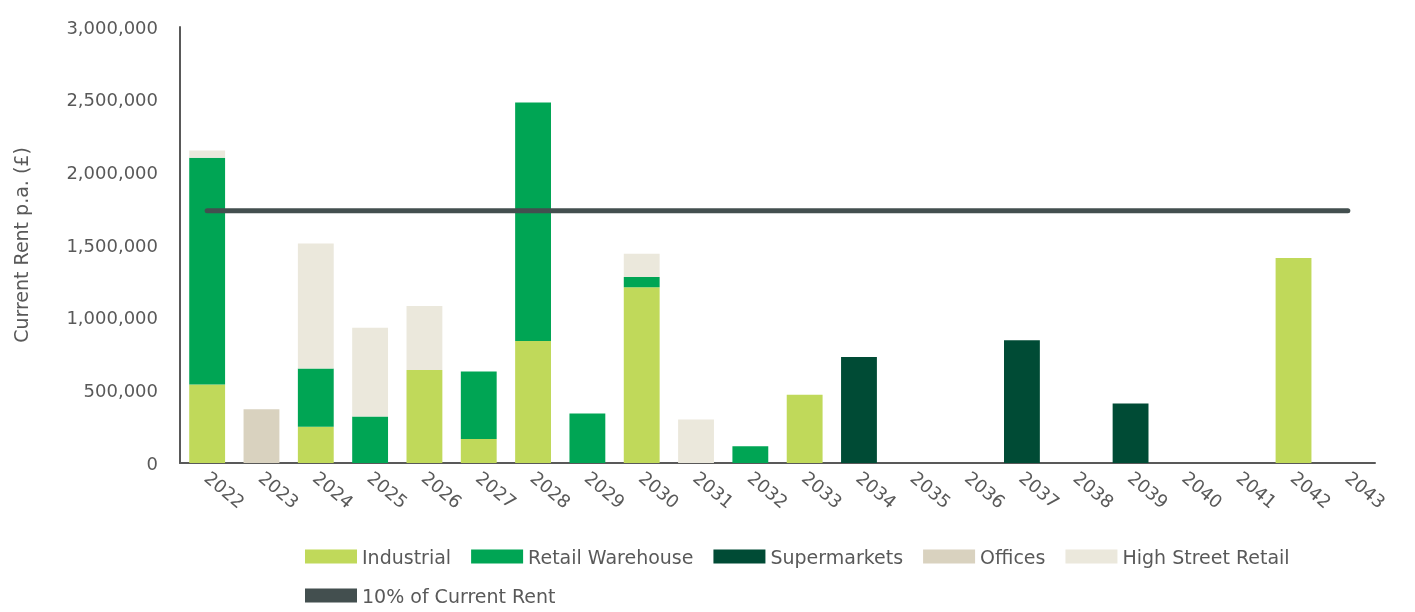 The image size is (1415, 612). Describe the element at coordinates (112, 100) in the screenshot. I see `y-tick-label: 2,500,000` at that location.